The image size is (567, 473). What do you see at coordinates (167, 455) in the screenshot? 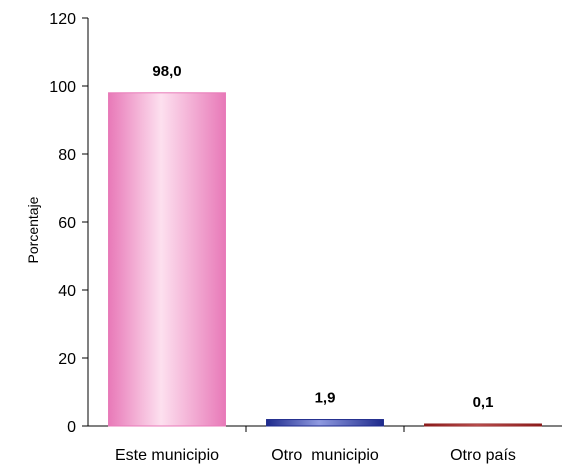
I see `category-label: Este municipio` at bounding box center [167, 455].